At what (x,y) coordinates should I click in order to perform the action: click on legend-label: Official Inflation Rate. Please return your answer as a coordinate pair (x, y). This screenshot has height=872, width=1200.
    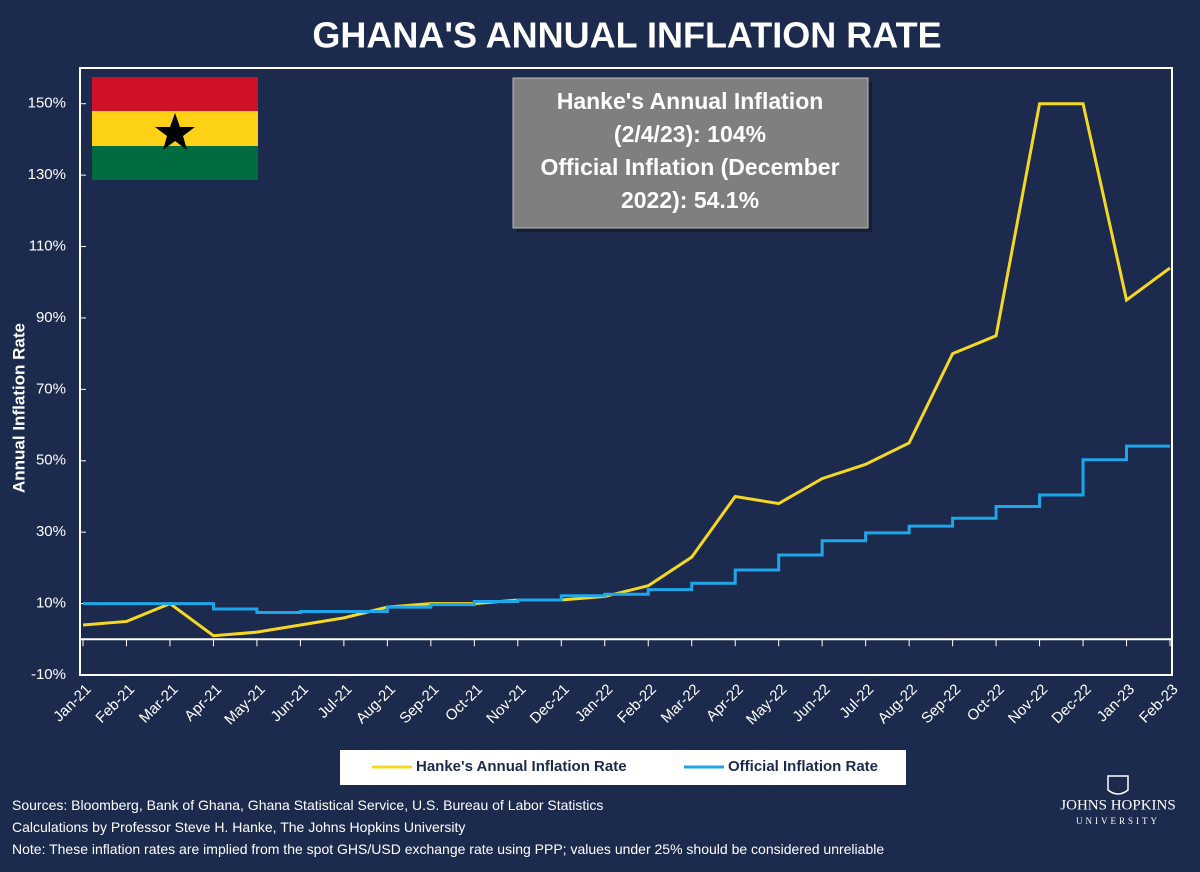
    Looking at the image, I should click on (803, 766).